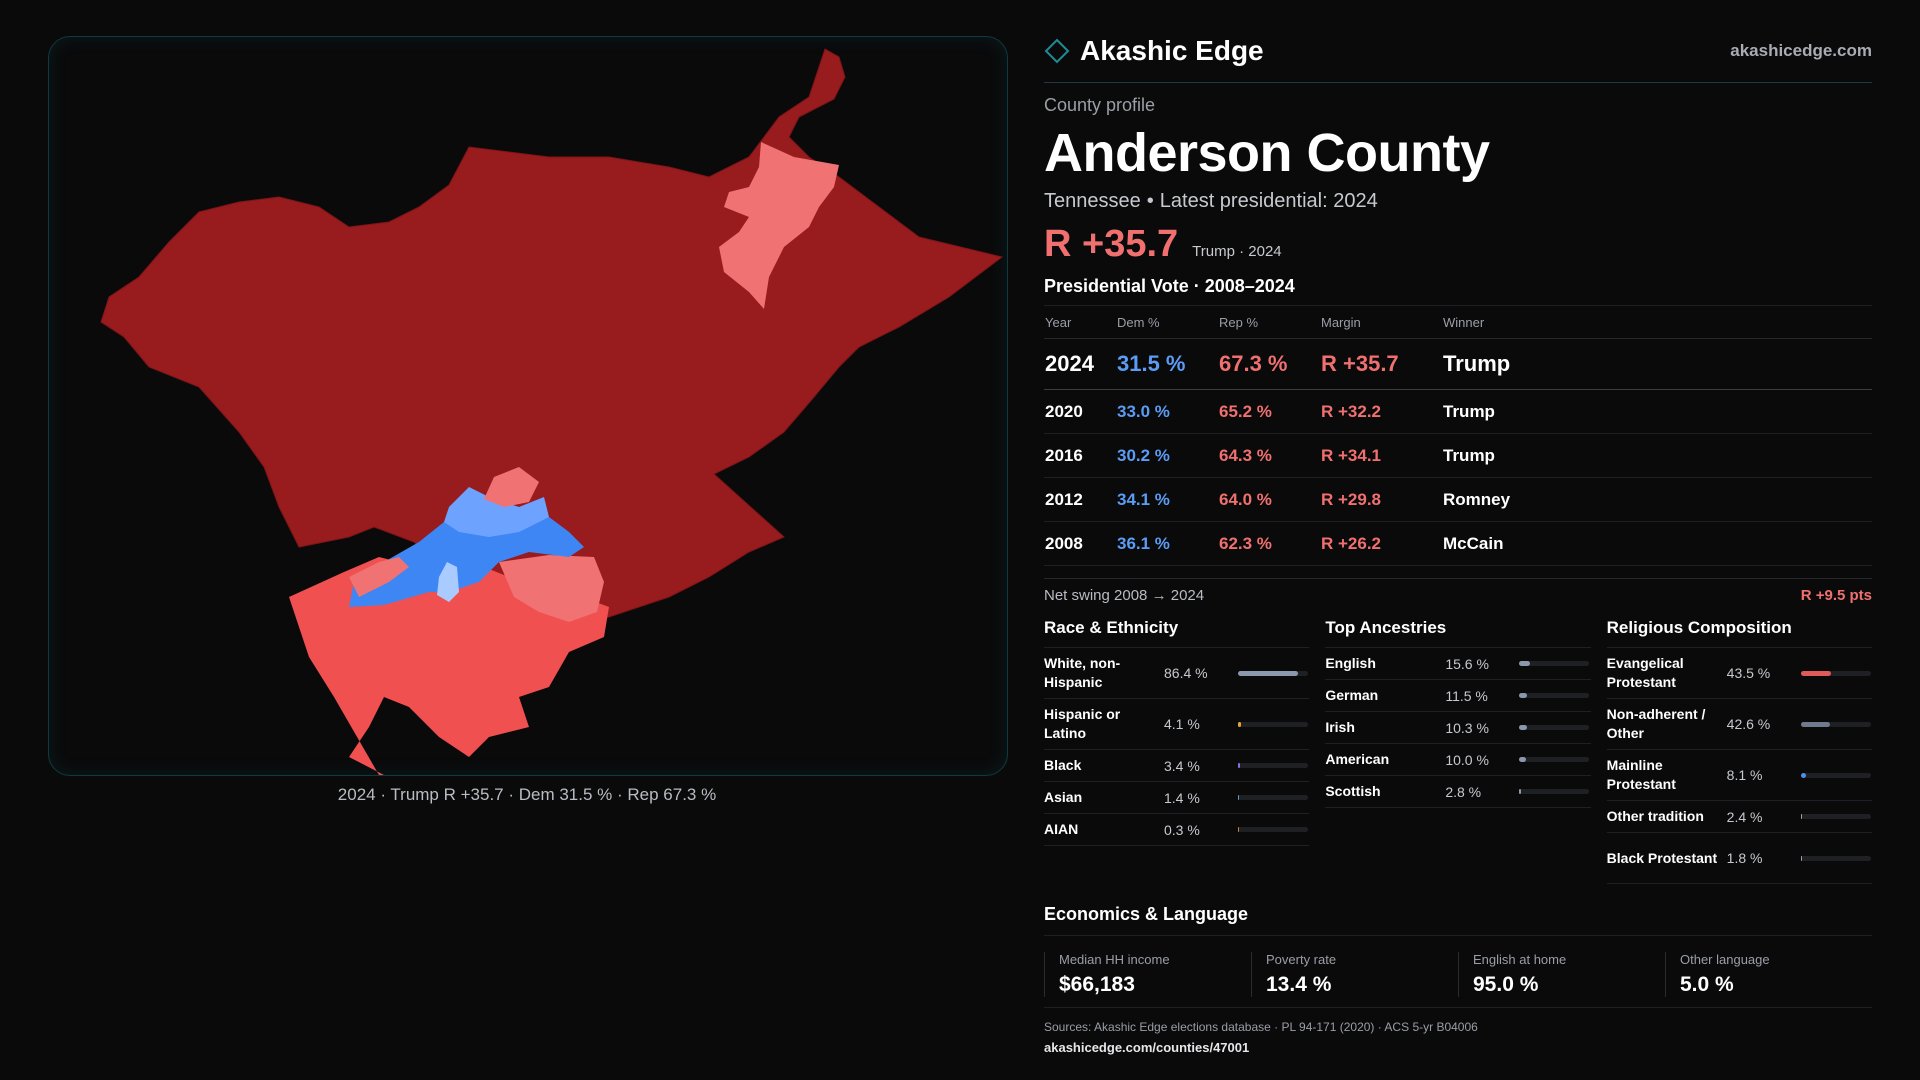 The image size is (1920, 1080). What do you see at coordinates (1458, 291) in the screenshot?
I see `vote-section-title: Presidential Vote · 2008–2024` at bounding box center [1458, 291].